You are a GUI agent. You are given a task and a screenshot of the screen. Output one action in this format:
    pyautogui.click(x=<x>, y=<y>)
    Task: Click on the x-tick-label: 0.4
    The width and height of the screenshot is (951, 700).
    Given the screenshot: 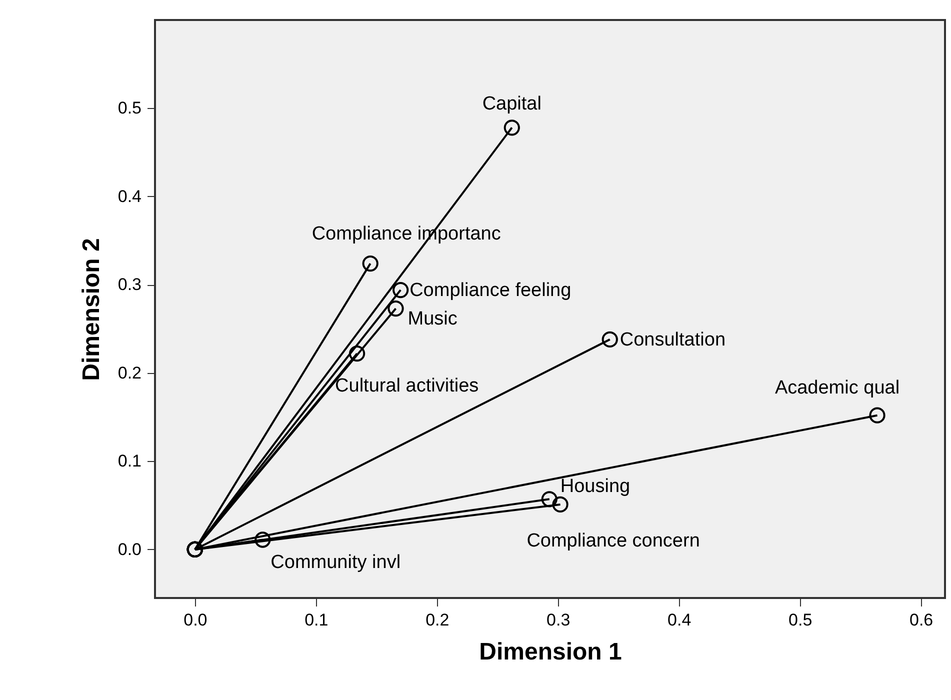 What is the action you would take?
    pyautogui.click(x=680, y=620)
    